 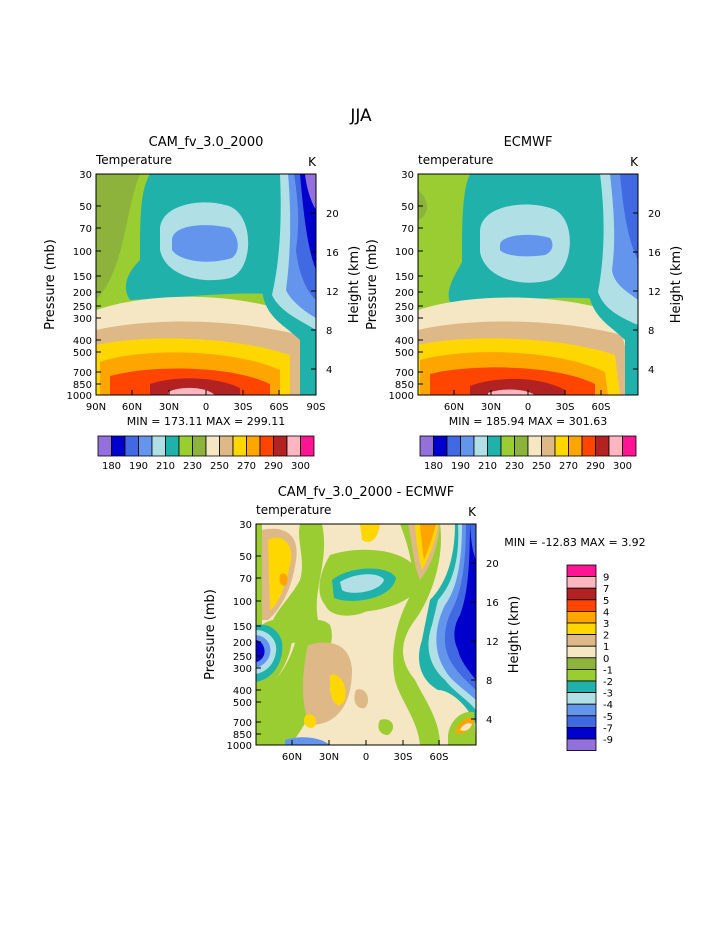 What do you see at coordinates (528, 284) in the screenshot?
I see `panel-reanalysis-contours` at bounding box center [528, 284].